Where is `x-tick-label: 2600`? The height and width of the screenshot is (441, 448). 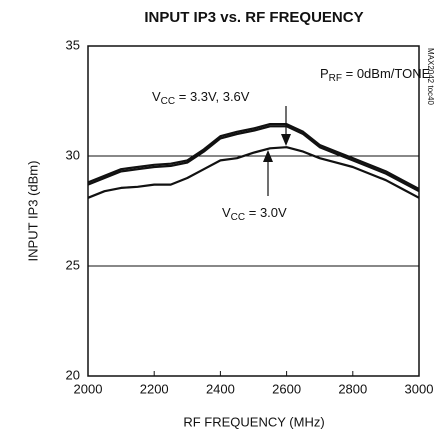
x-tick-label: 2600 is located at coordinates (286, 388).